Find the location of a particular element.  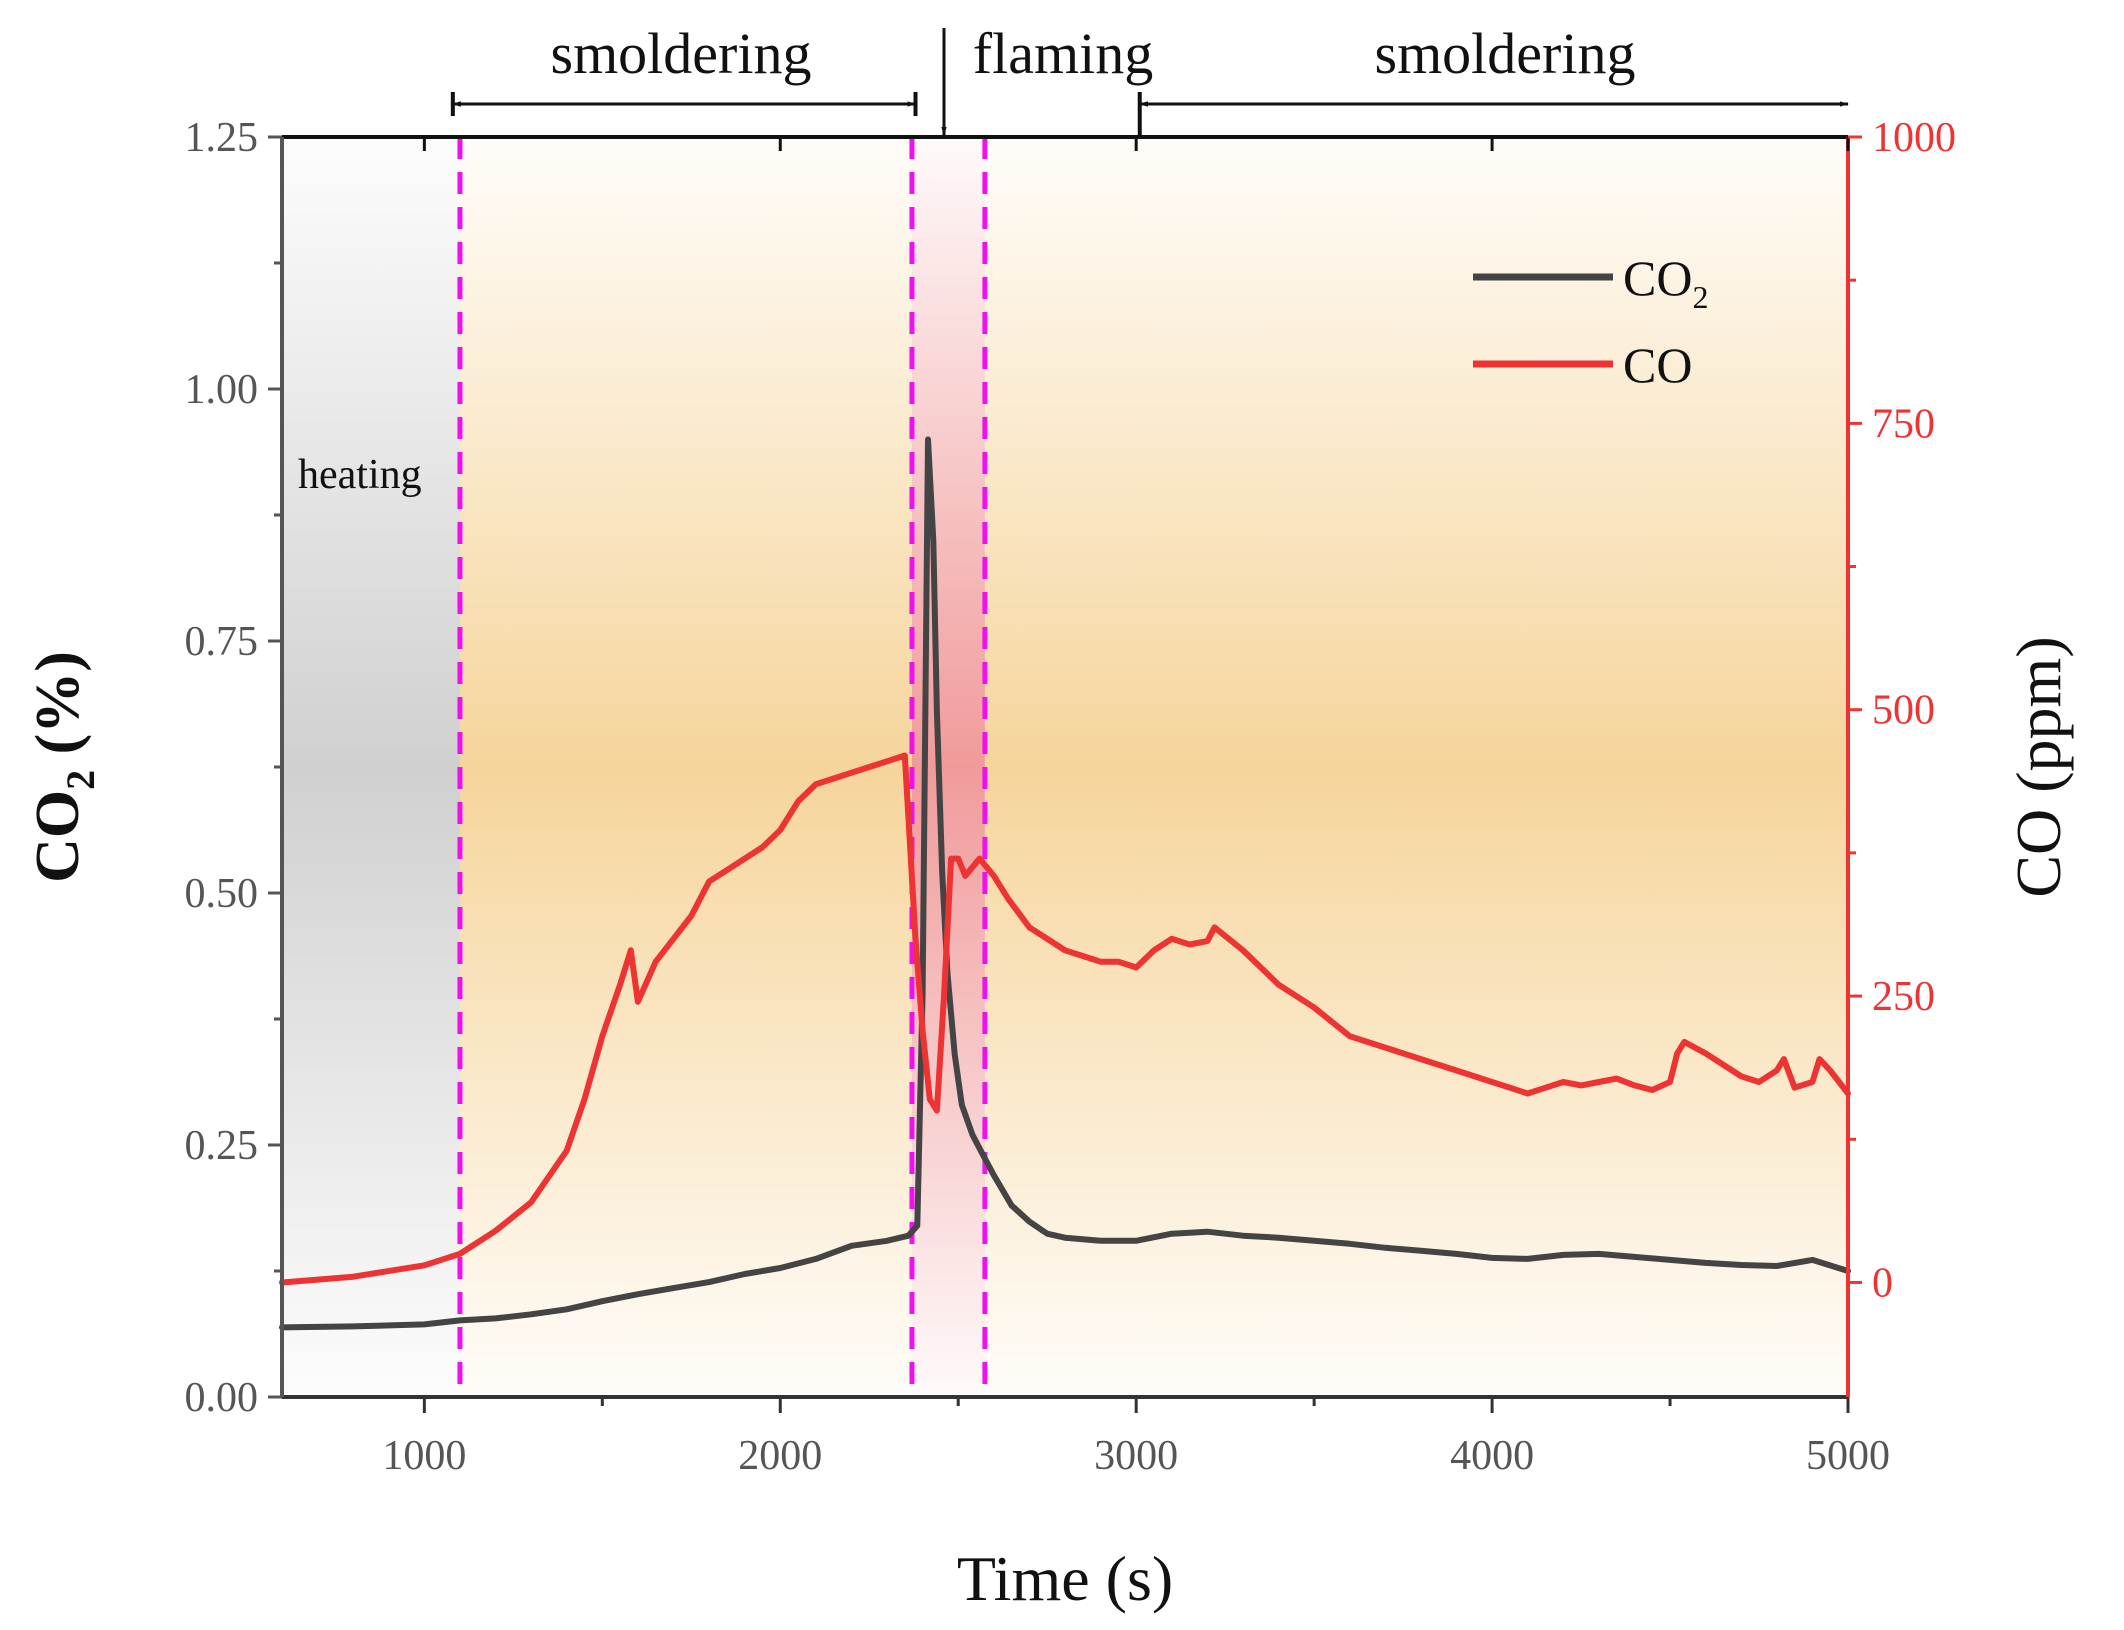

y-right-axis-title: CO (ppm) is located at coordinates (2038, 766).